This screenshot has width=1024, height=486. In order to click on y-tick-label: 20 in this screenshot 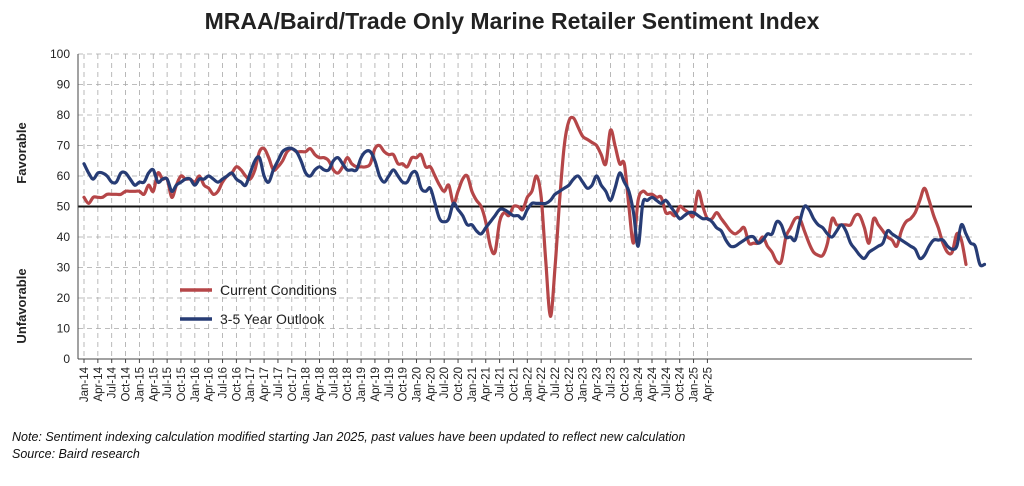, I will do `click(64, 298)`.